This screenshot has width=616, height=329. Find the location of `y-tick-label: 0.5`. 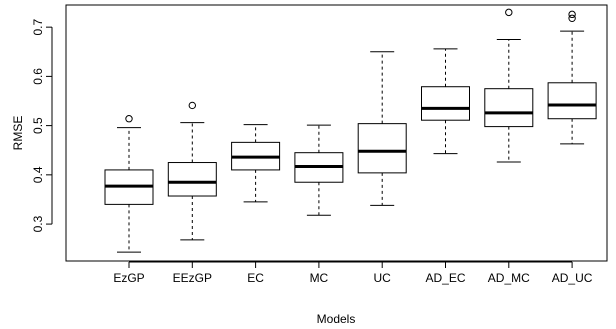

y-tick-label: 0.5 is located at coordinates (38, 125).